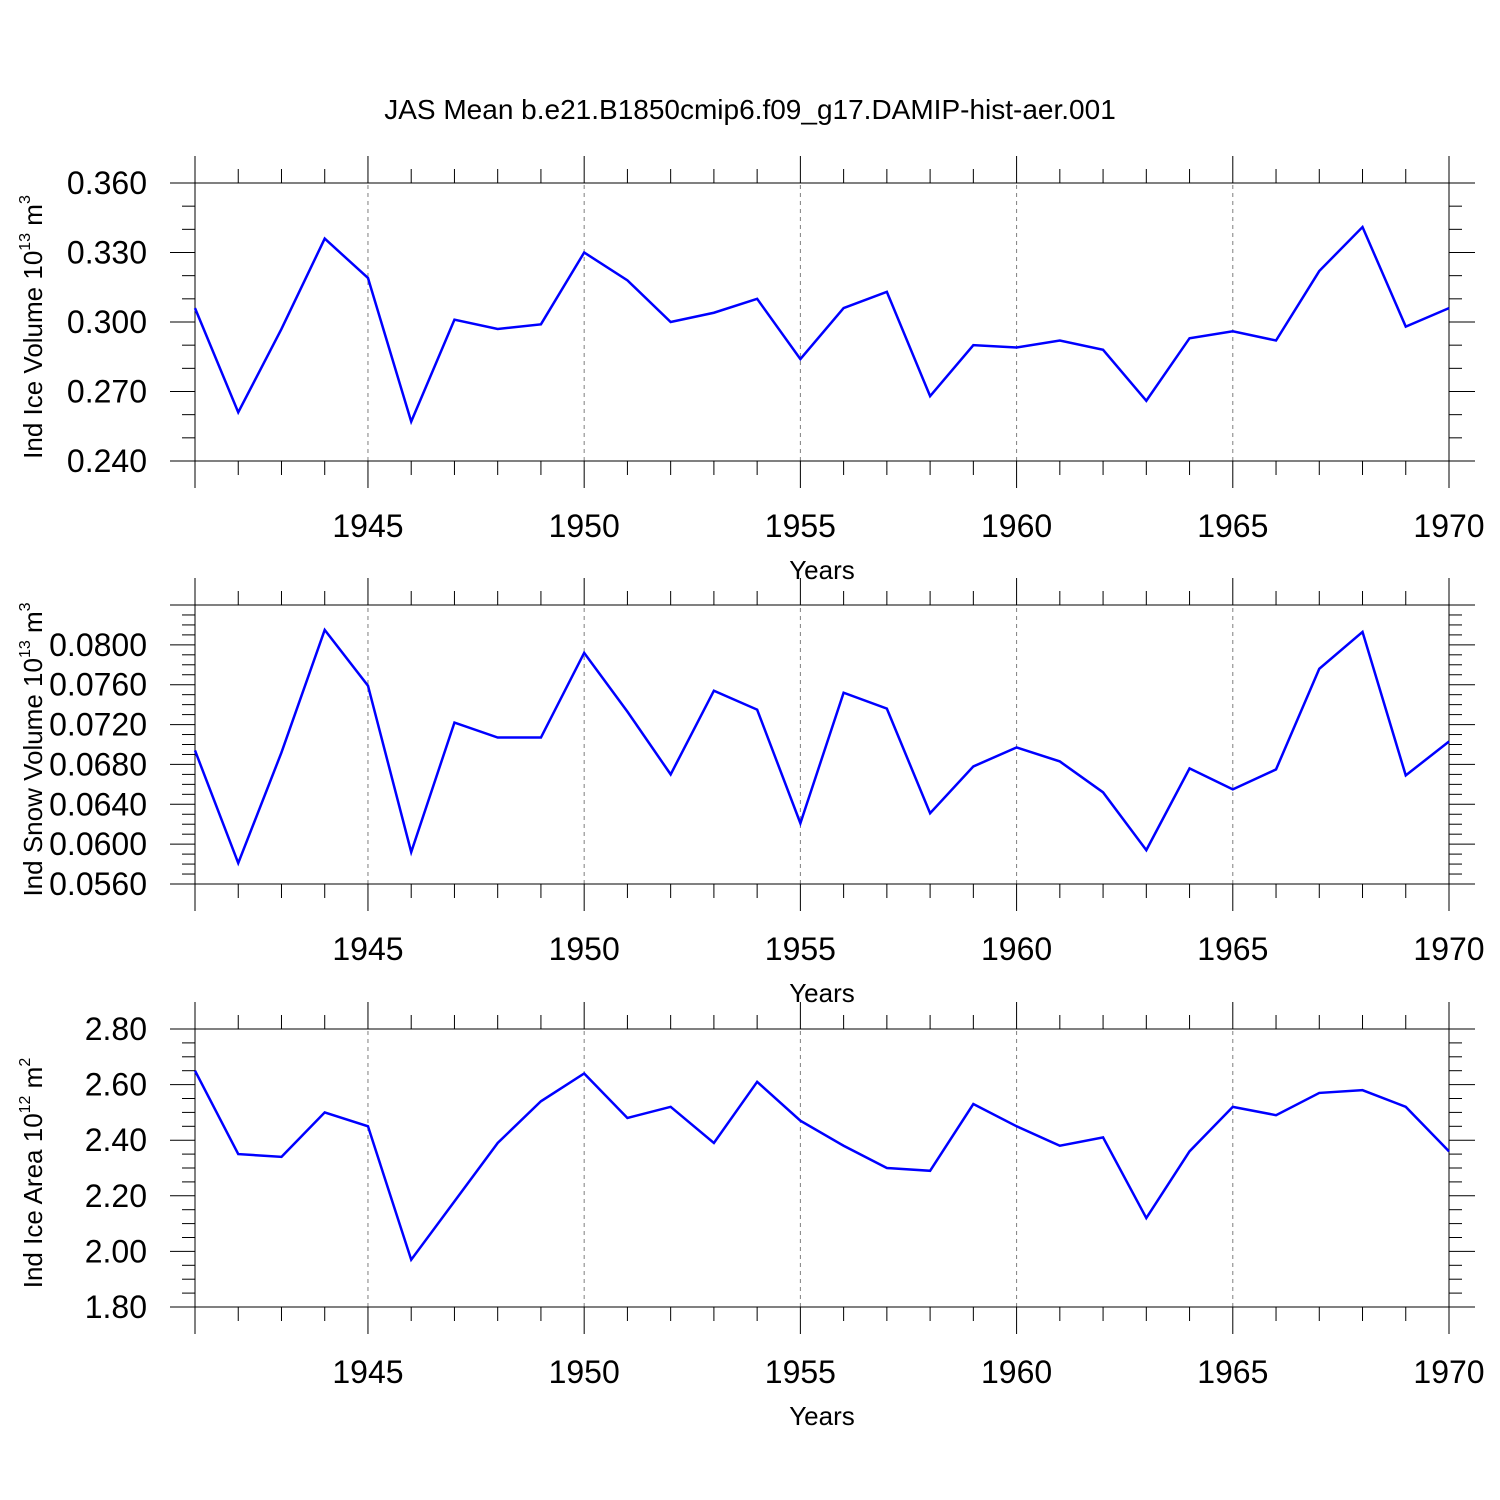 This screenshot has width=1500, height=1500. Describe the element at coordinates (107, 322) in the screenshot. I see `y-tick-label: 0.300` at that location.